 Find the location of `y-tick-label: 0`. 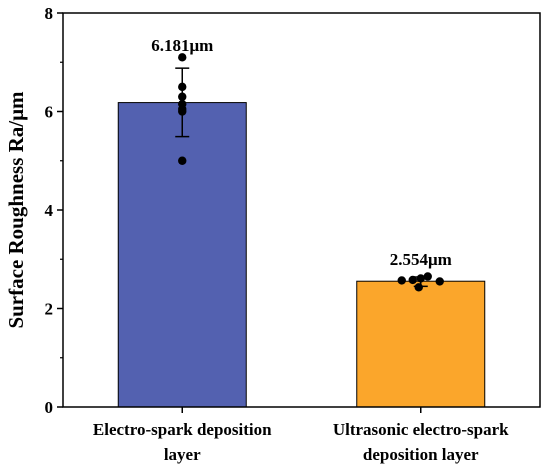

y-tick-label: 0 is located at coordinates (49, 407).